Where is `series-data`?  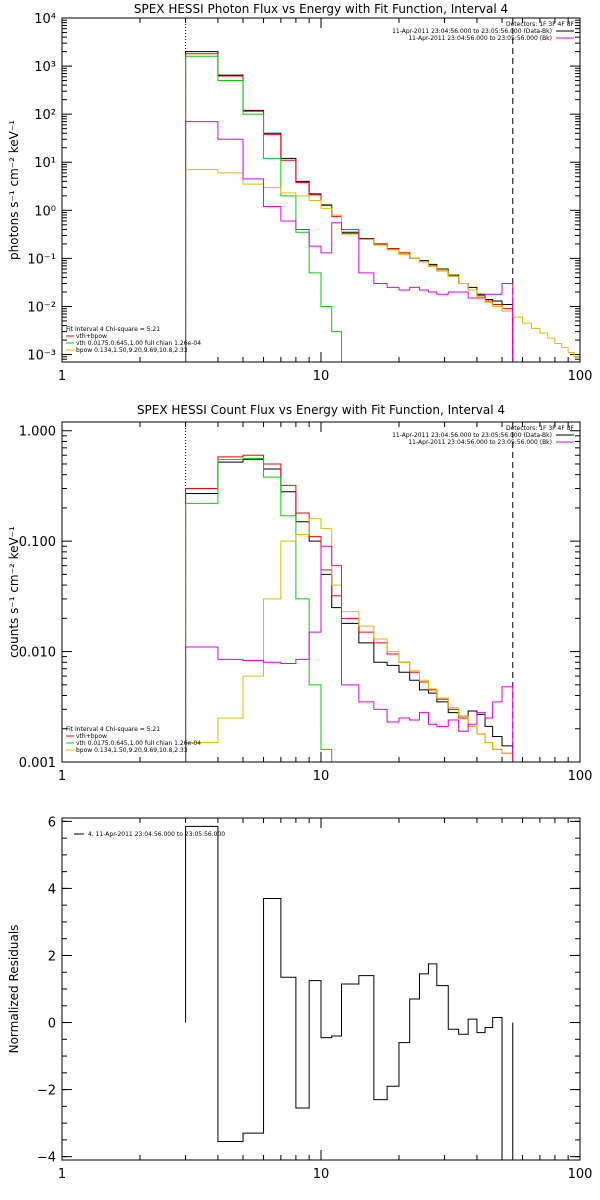
series-data is located at coordinates (349, 206).